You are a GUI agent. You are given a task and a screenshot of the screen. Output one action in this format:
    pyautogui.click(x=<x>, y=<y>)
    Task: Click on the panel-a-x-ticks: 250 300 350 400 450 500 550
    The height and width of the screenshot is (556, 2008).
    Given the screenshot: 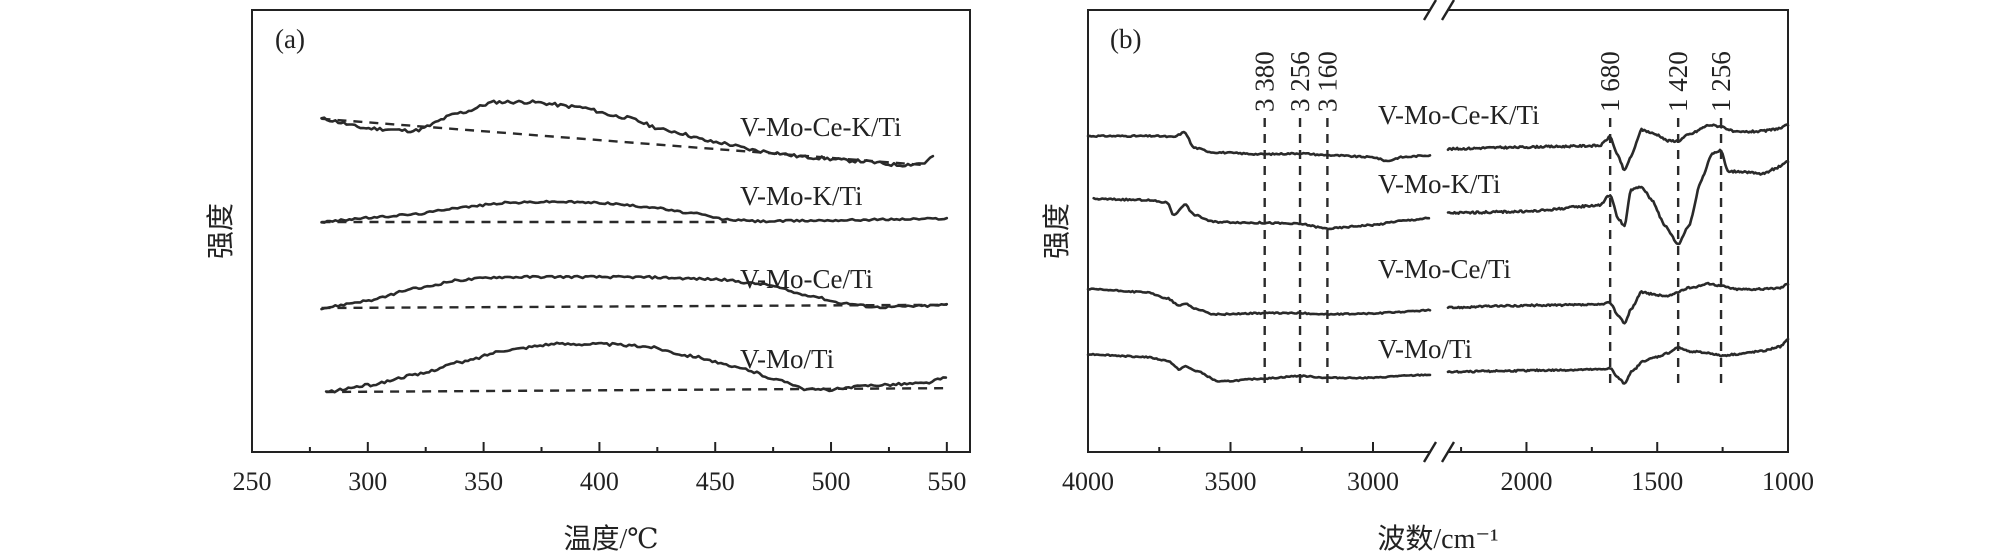 What is the action you would take?
    pyautogui.click(x=599, y=469)
    